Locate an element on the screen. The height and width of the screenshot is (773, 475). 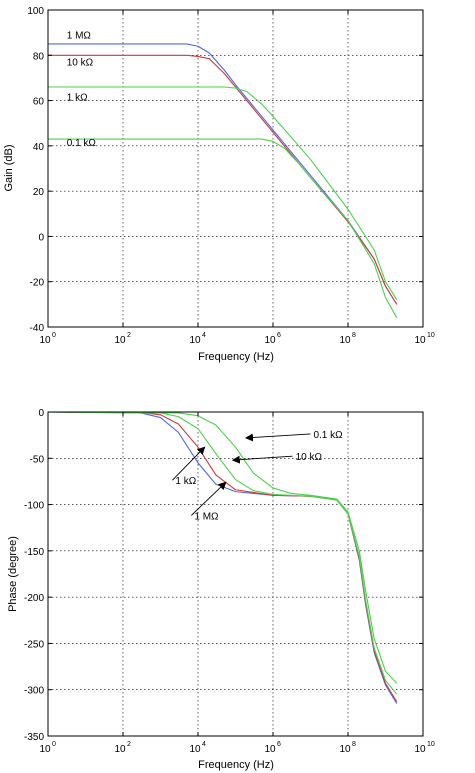
phase-x-tick-exponent: 8 is located at coordinates (354, 744).